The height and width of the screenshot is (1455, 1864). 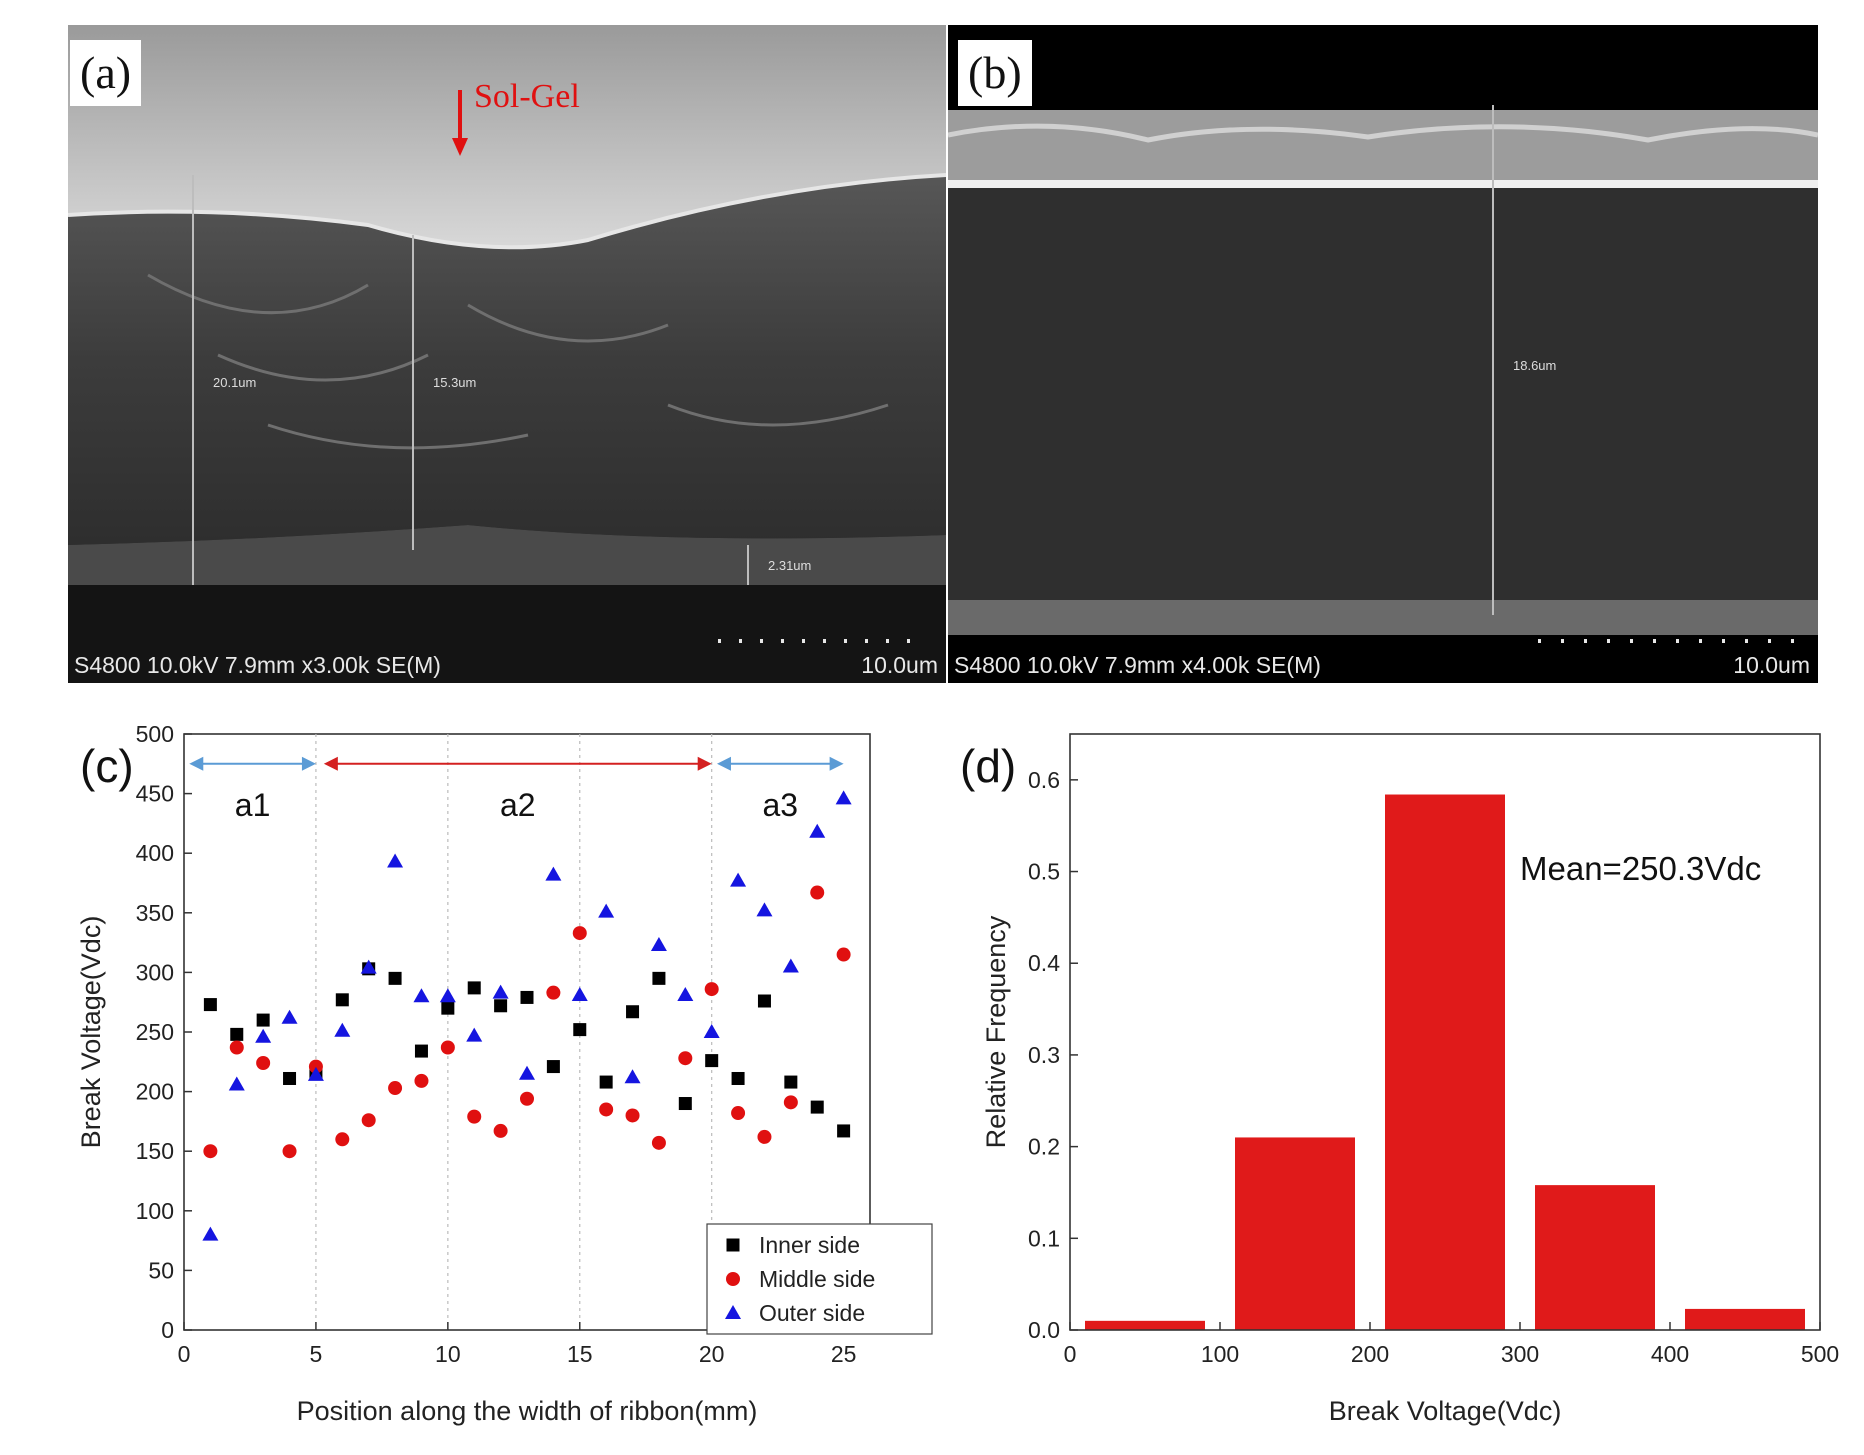 What do you see at coordinates (1445, 1411) in the screenshot?
I see `x-axis-label: Break Voltage(Vdc)` at bounding box center [1445, 1411].